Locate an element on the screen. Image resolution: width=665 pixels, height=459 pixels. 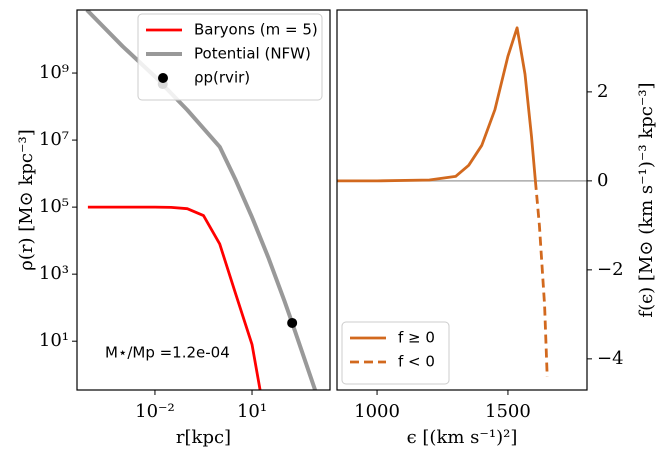
y-tick-label: −4 is located at coordinates (610, 358).